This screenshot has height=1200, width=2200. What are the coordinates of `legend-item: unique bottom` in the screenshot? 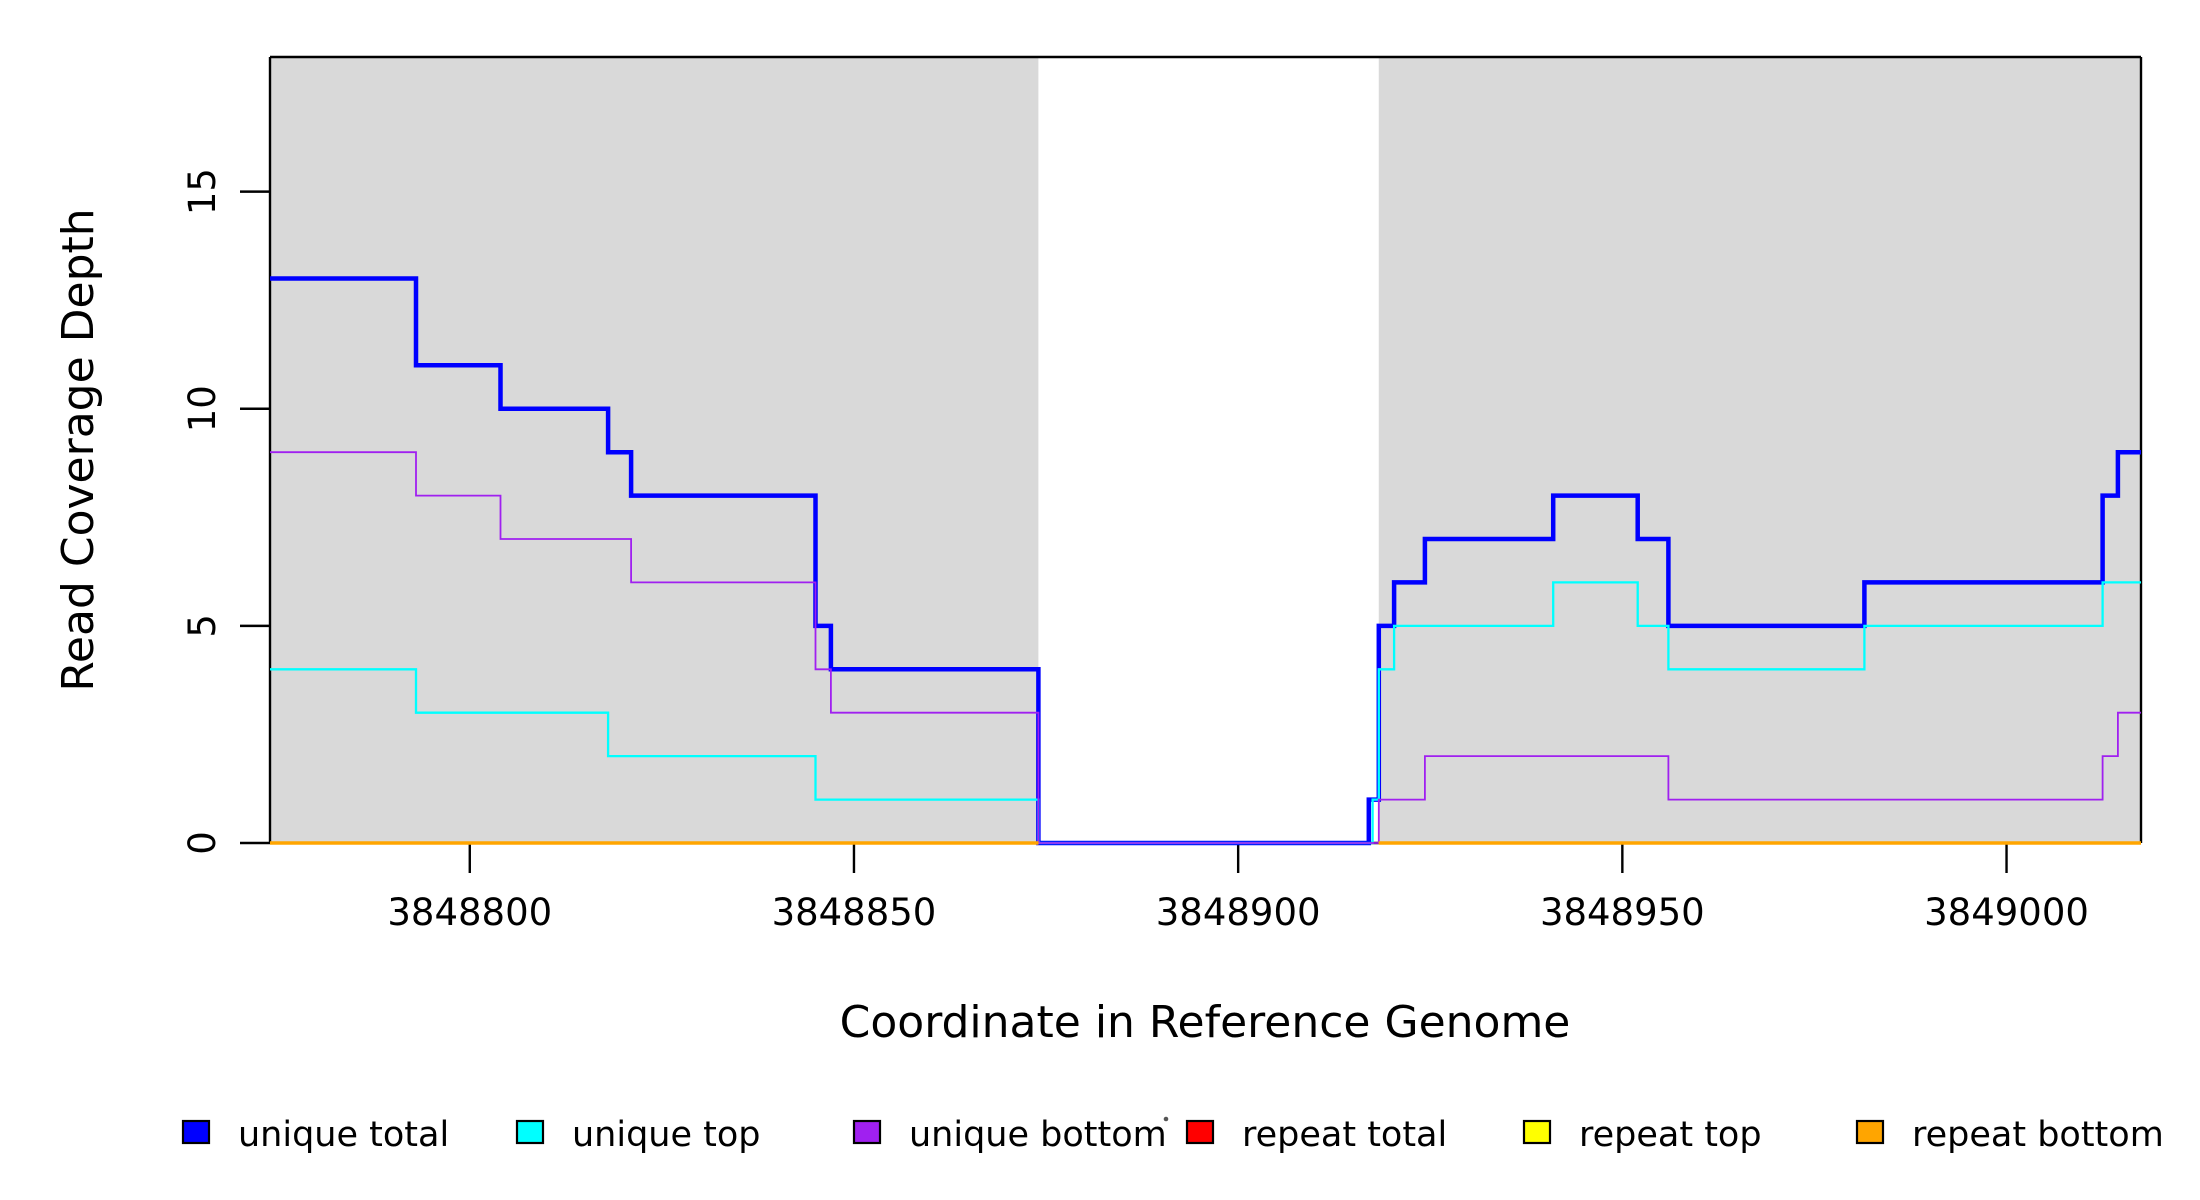 It's located at (1009, 1135).